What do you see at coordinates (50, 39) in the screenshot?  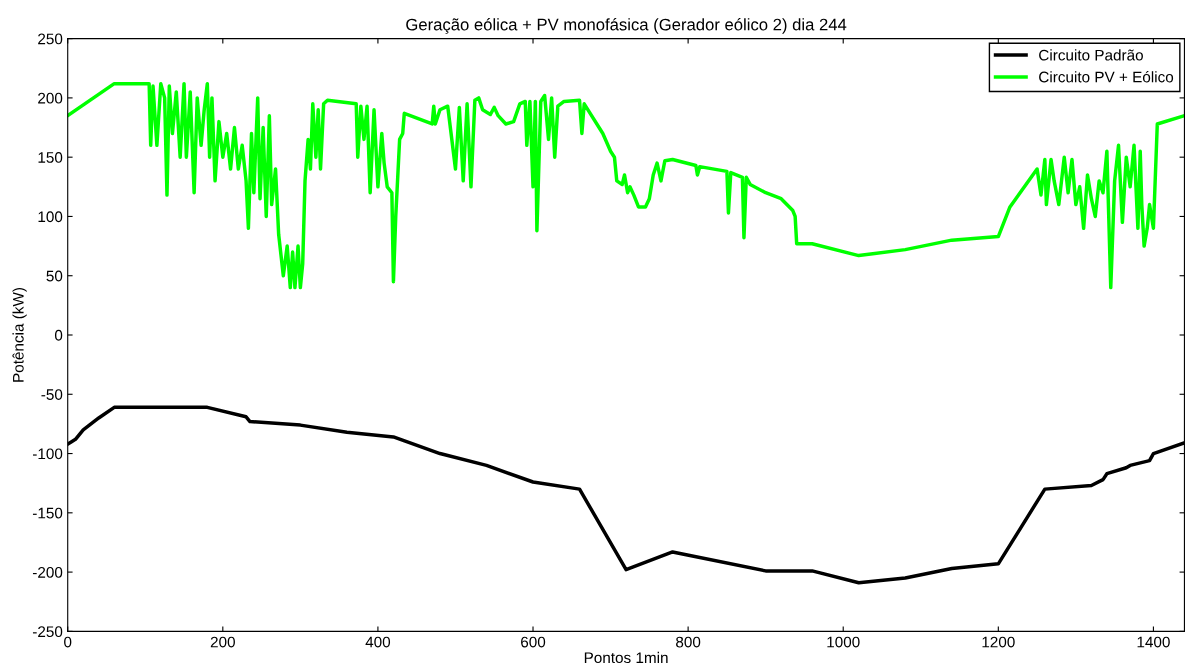 I see `y-tick-label: 250` at bounding box center [50, 39].